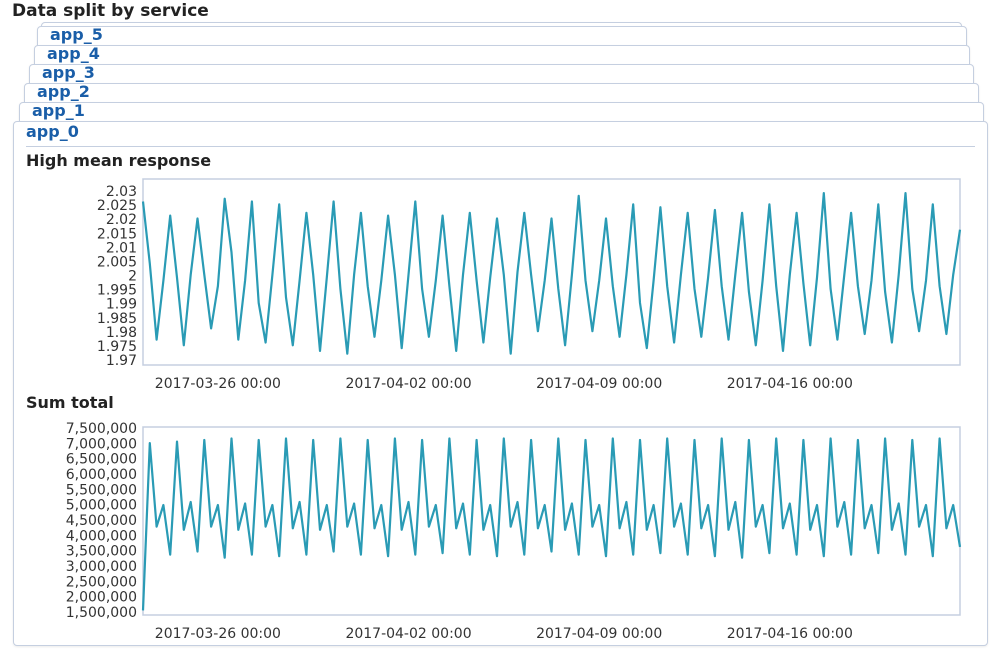 This screenshot has width=999, height=659. What do you see at coordinates (101, 582) in the screenshot?
I see `y-tick-label: 2,500,000` at bounding box center [101, 582].